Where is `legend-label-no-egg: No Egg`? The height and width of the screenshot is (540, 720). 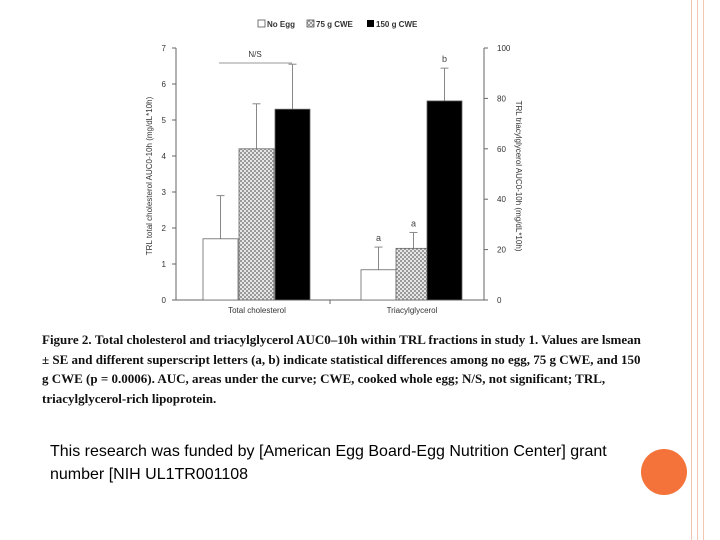 legend-label-no-egg: No Egg is located at coordinates (281, 24).